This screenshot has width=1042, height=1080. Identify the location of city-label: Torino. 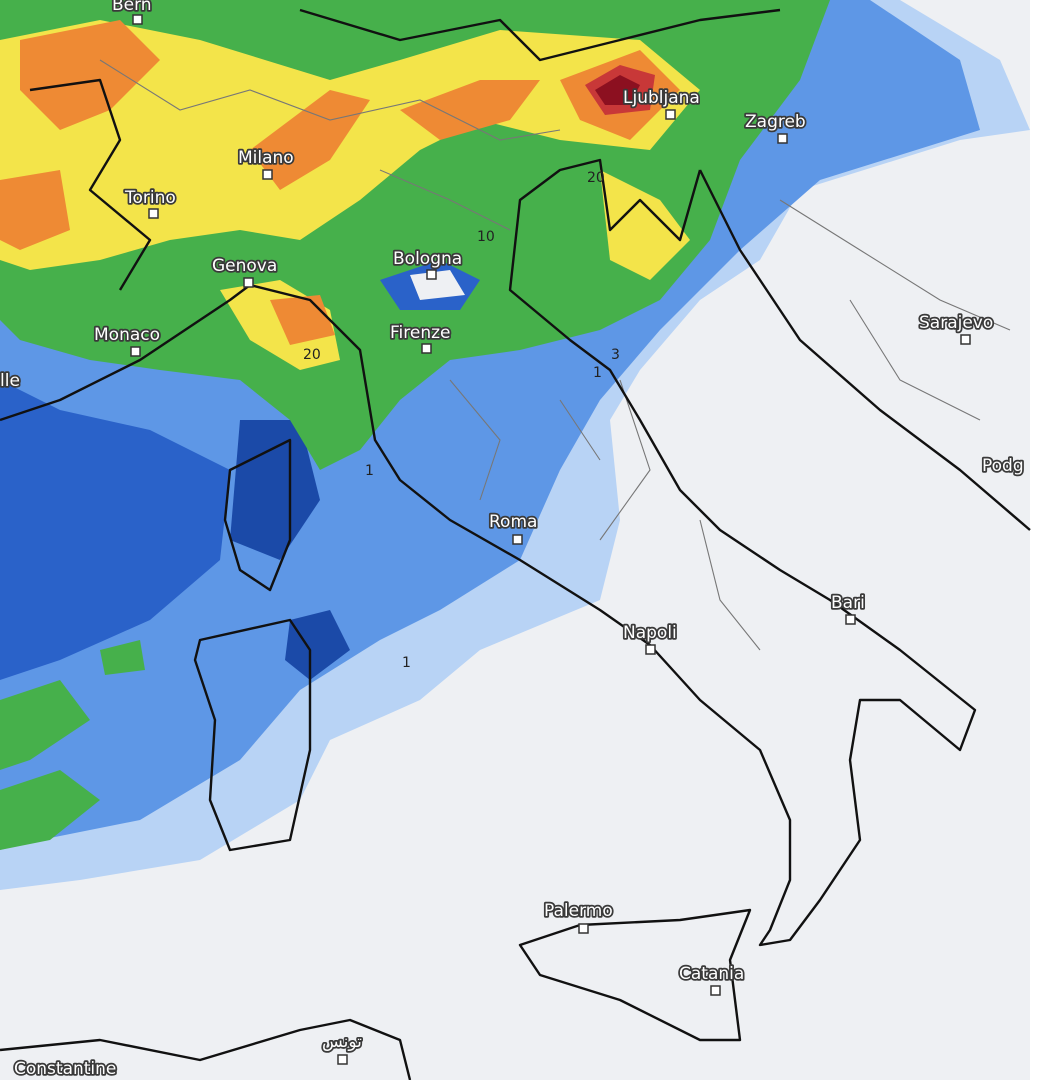
(150, 198).